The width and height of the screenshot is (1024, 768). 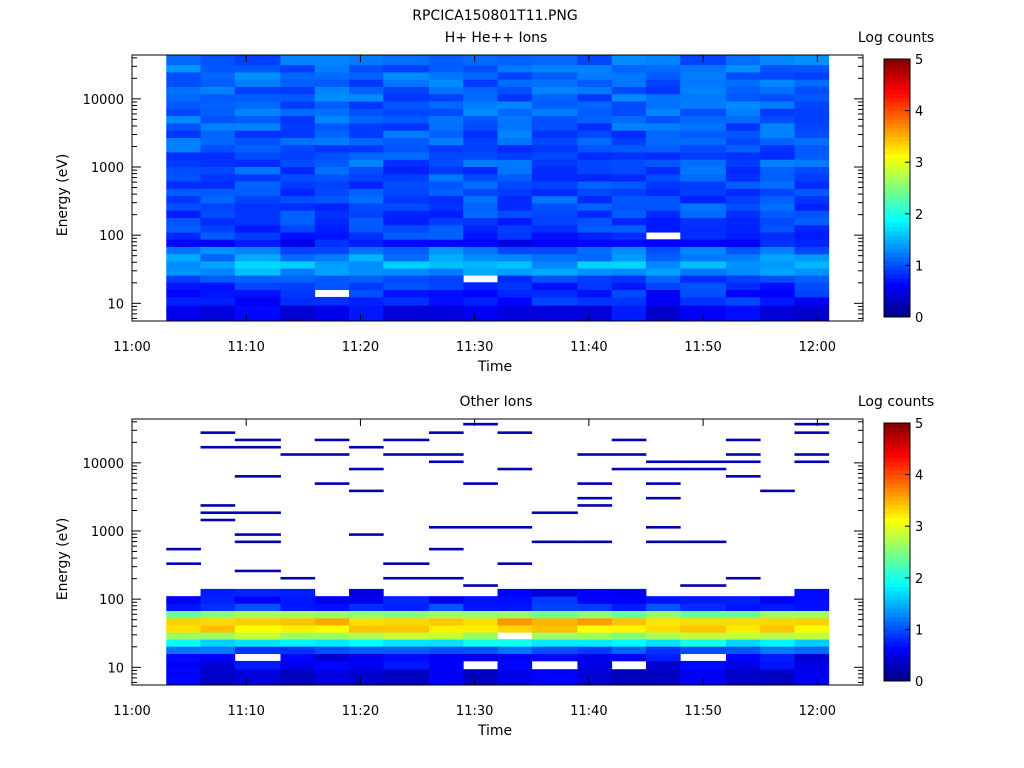 What do you see at coordinates (111, 236) in the screenshot?
I see `y-tick-label: 100` at bounding box center [111, 236].